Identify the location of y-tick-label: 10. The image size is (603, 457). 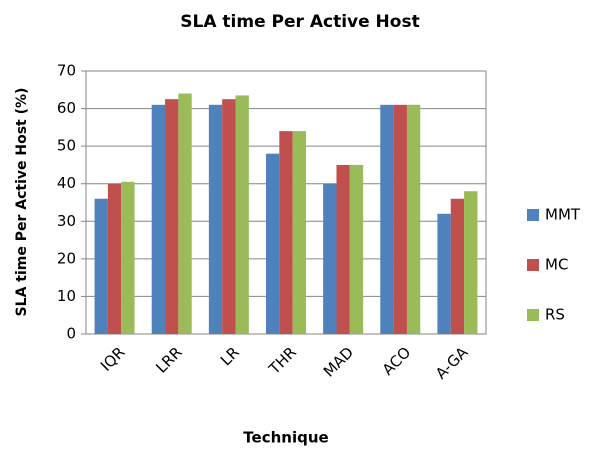
(66, 296).